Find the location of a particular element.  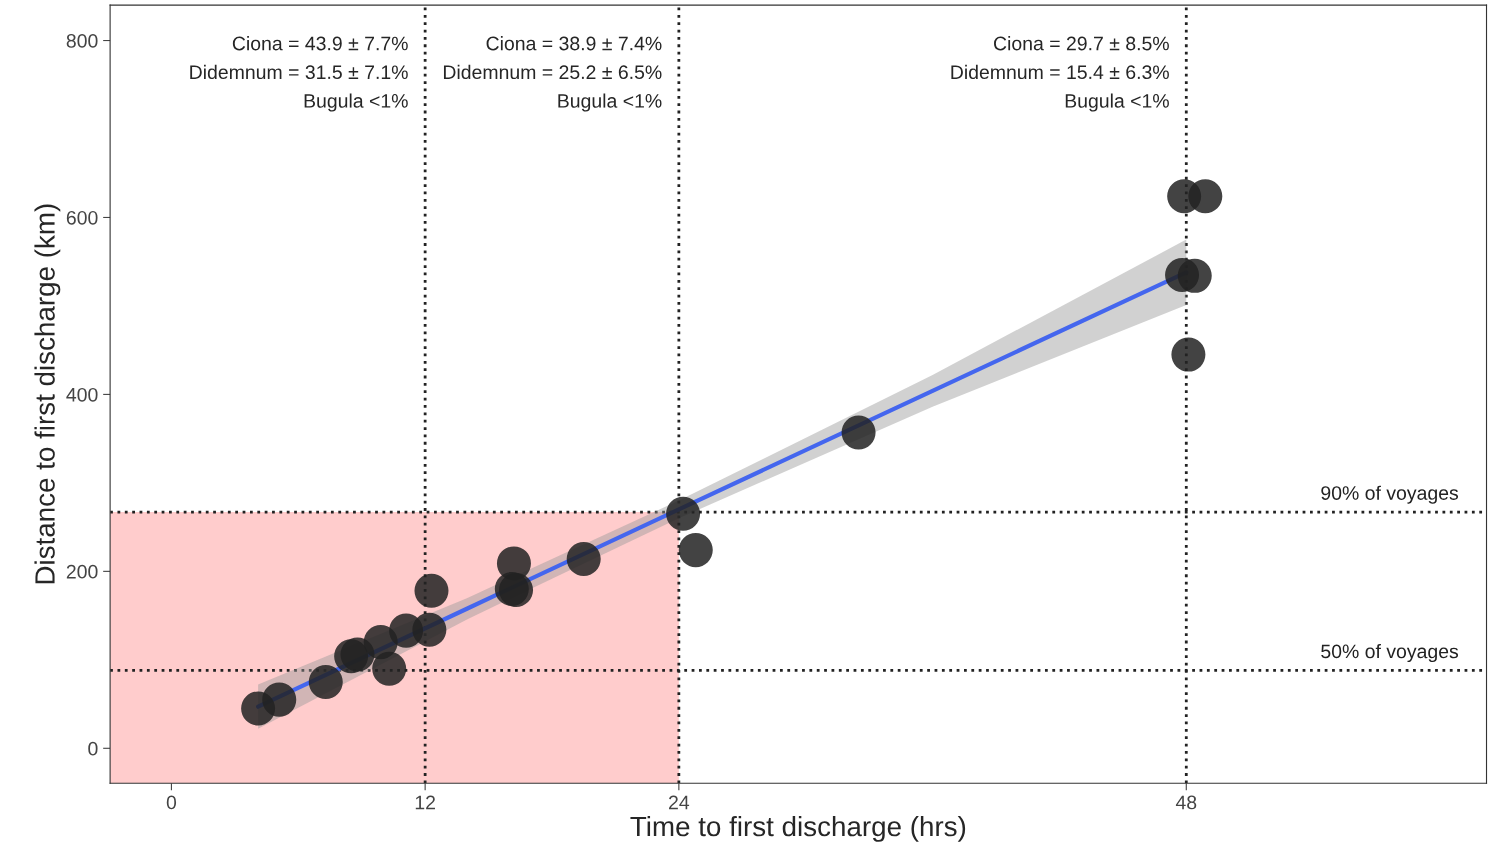

y-axis-title: Distance to first discharge (km) is located at coordinates (47, 394).